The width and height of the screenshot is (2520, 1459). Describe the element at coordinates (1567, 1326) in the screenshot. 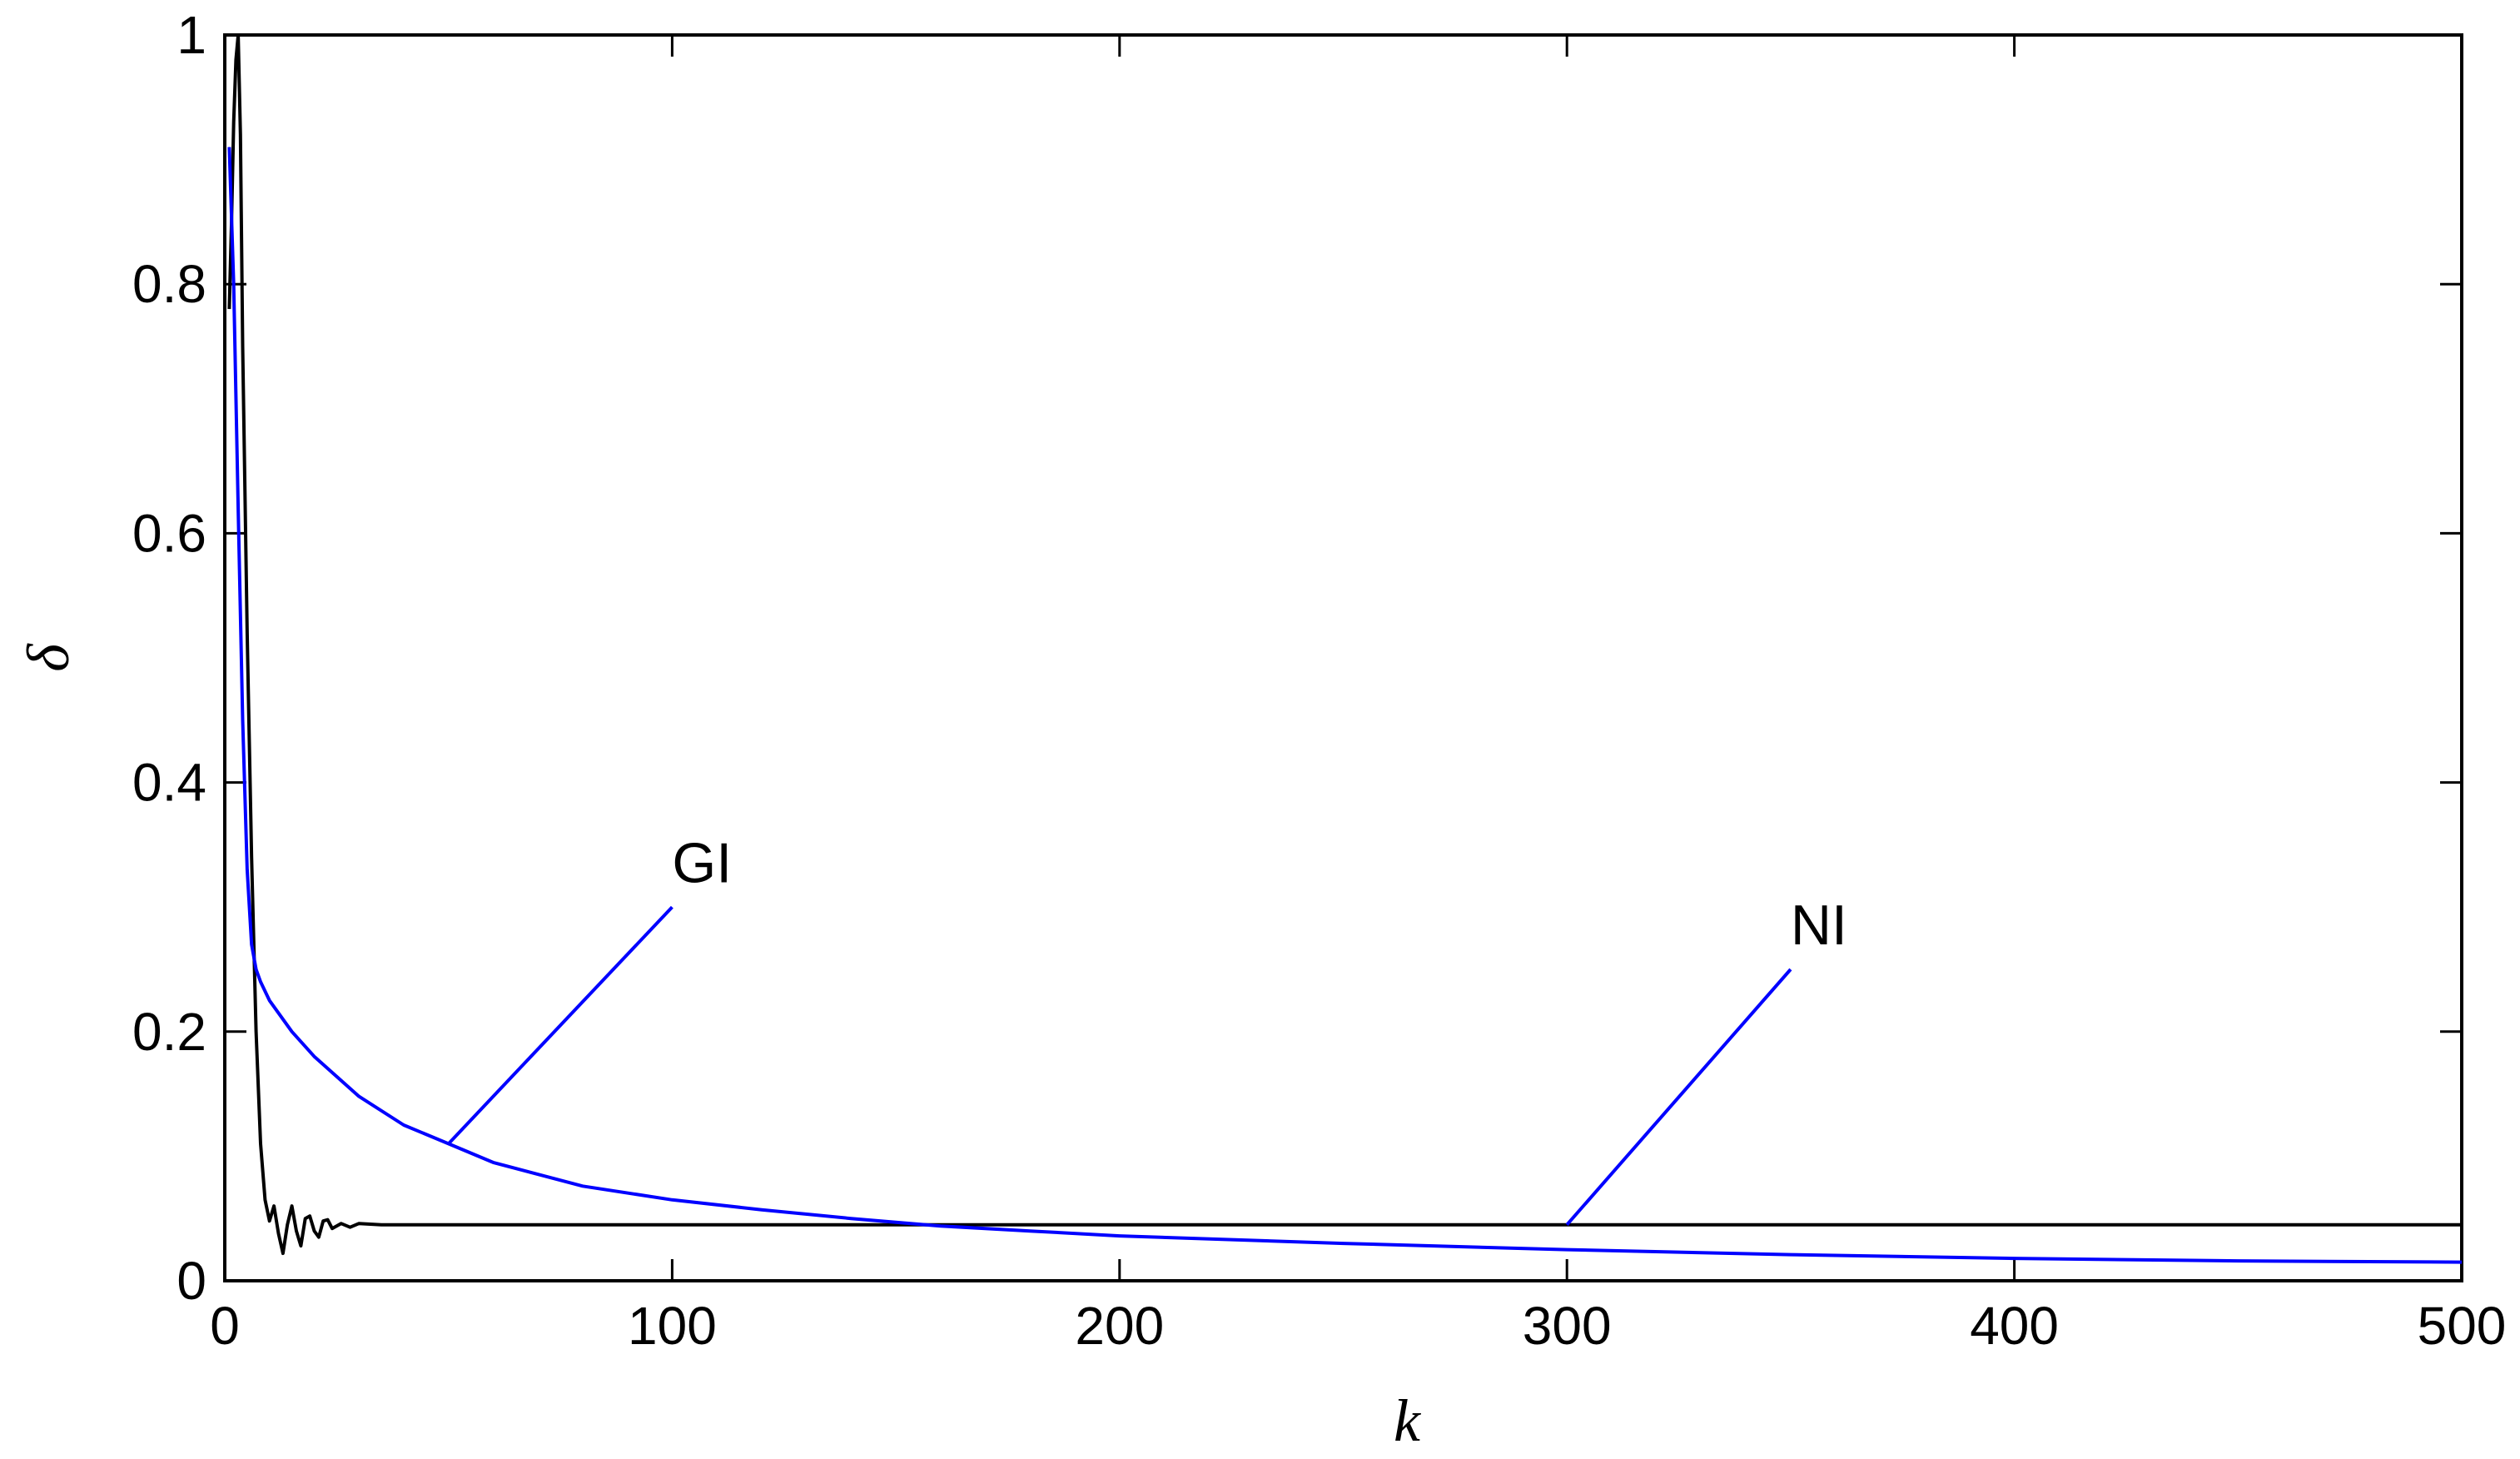

I see `x-tick-label: 300` at that location.